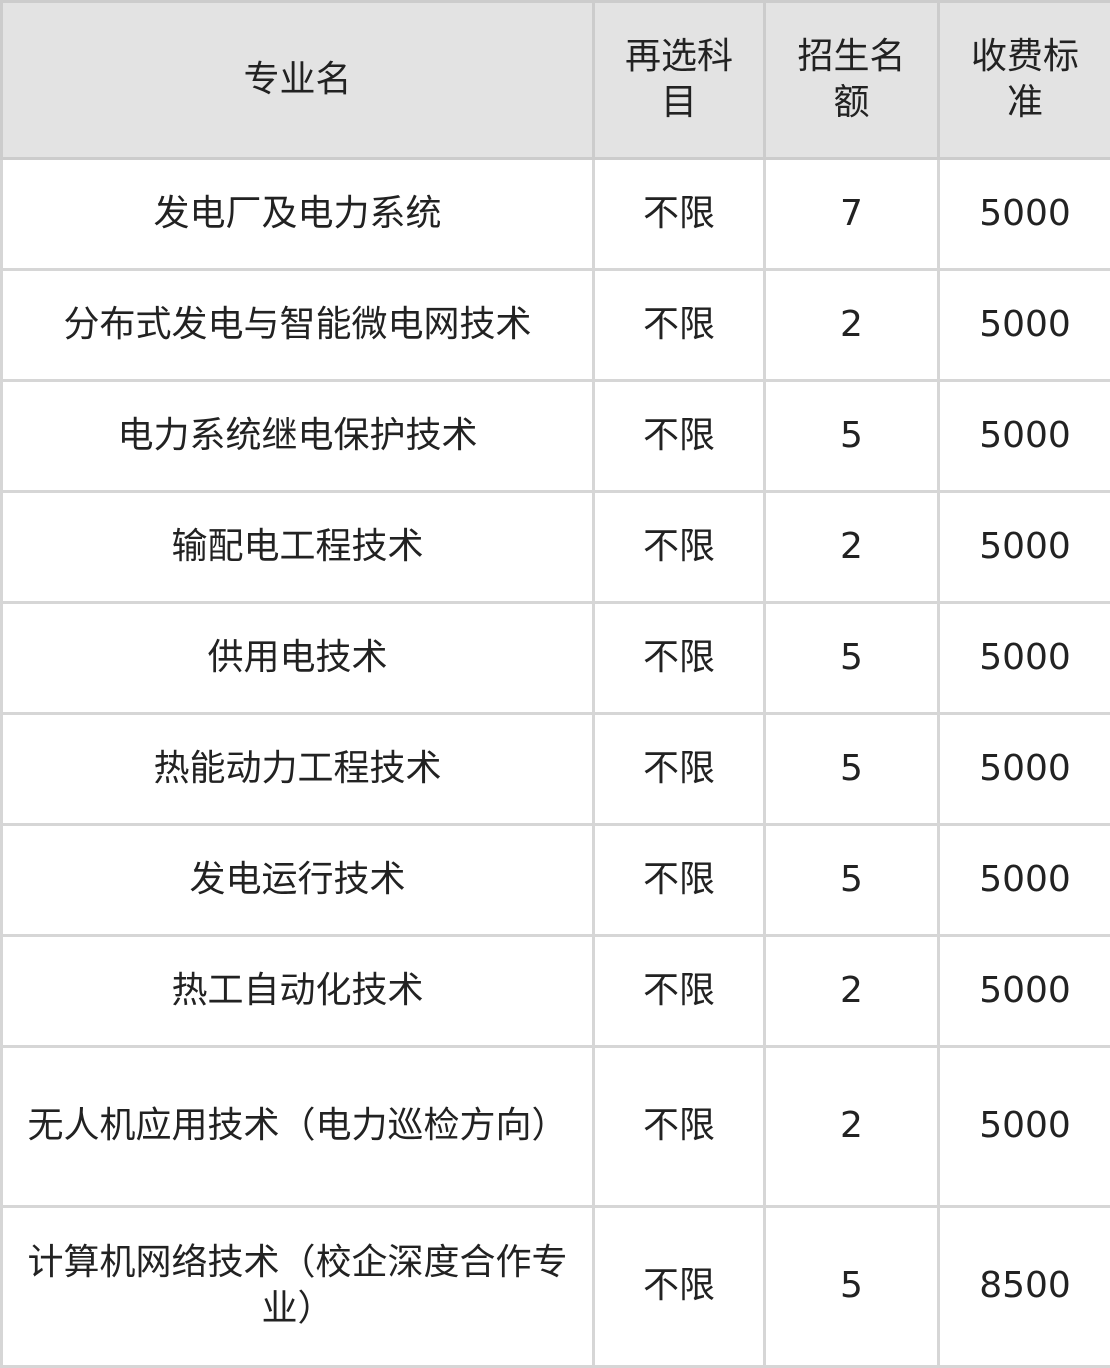  I want to click on header-row: 专业名 再选科目 招生名额 收费标准, so click(555, 80).